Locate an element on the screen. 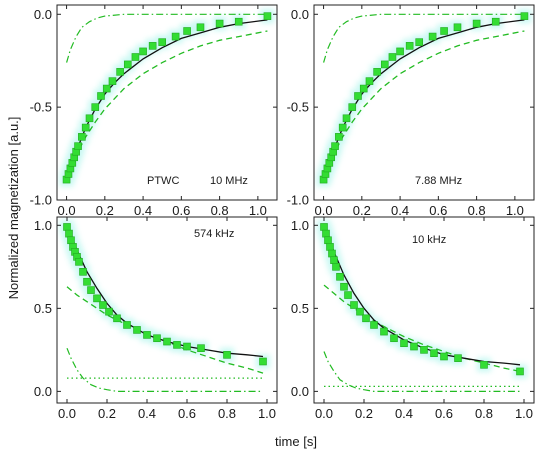 This screenshot has width=550, height=455. panel-annotation: 10 kHz is located at coordinates (429, 240).